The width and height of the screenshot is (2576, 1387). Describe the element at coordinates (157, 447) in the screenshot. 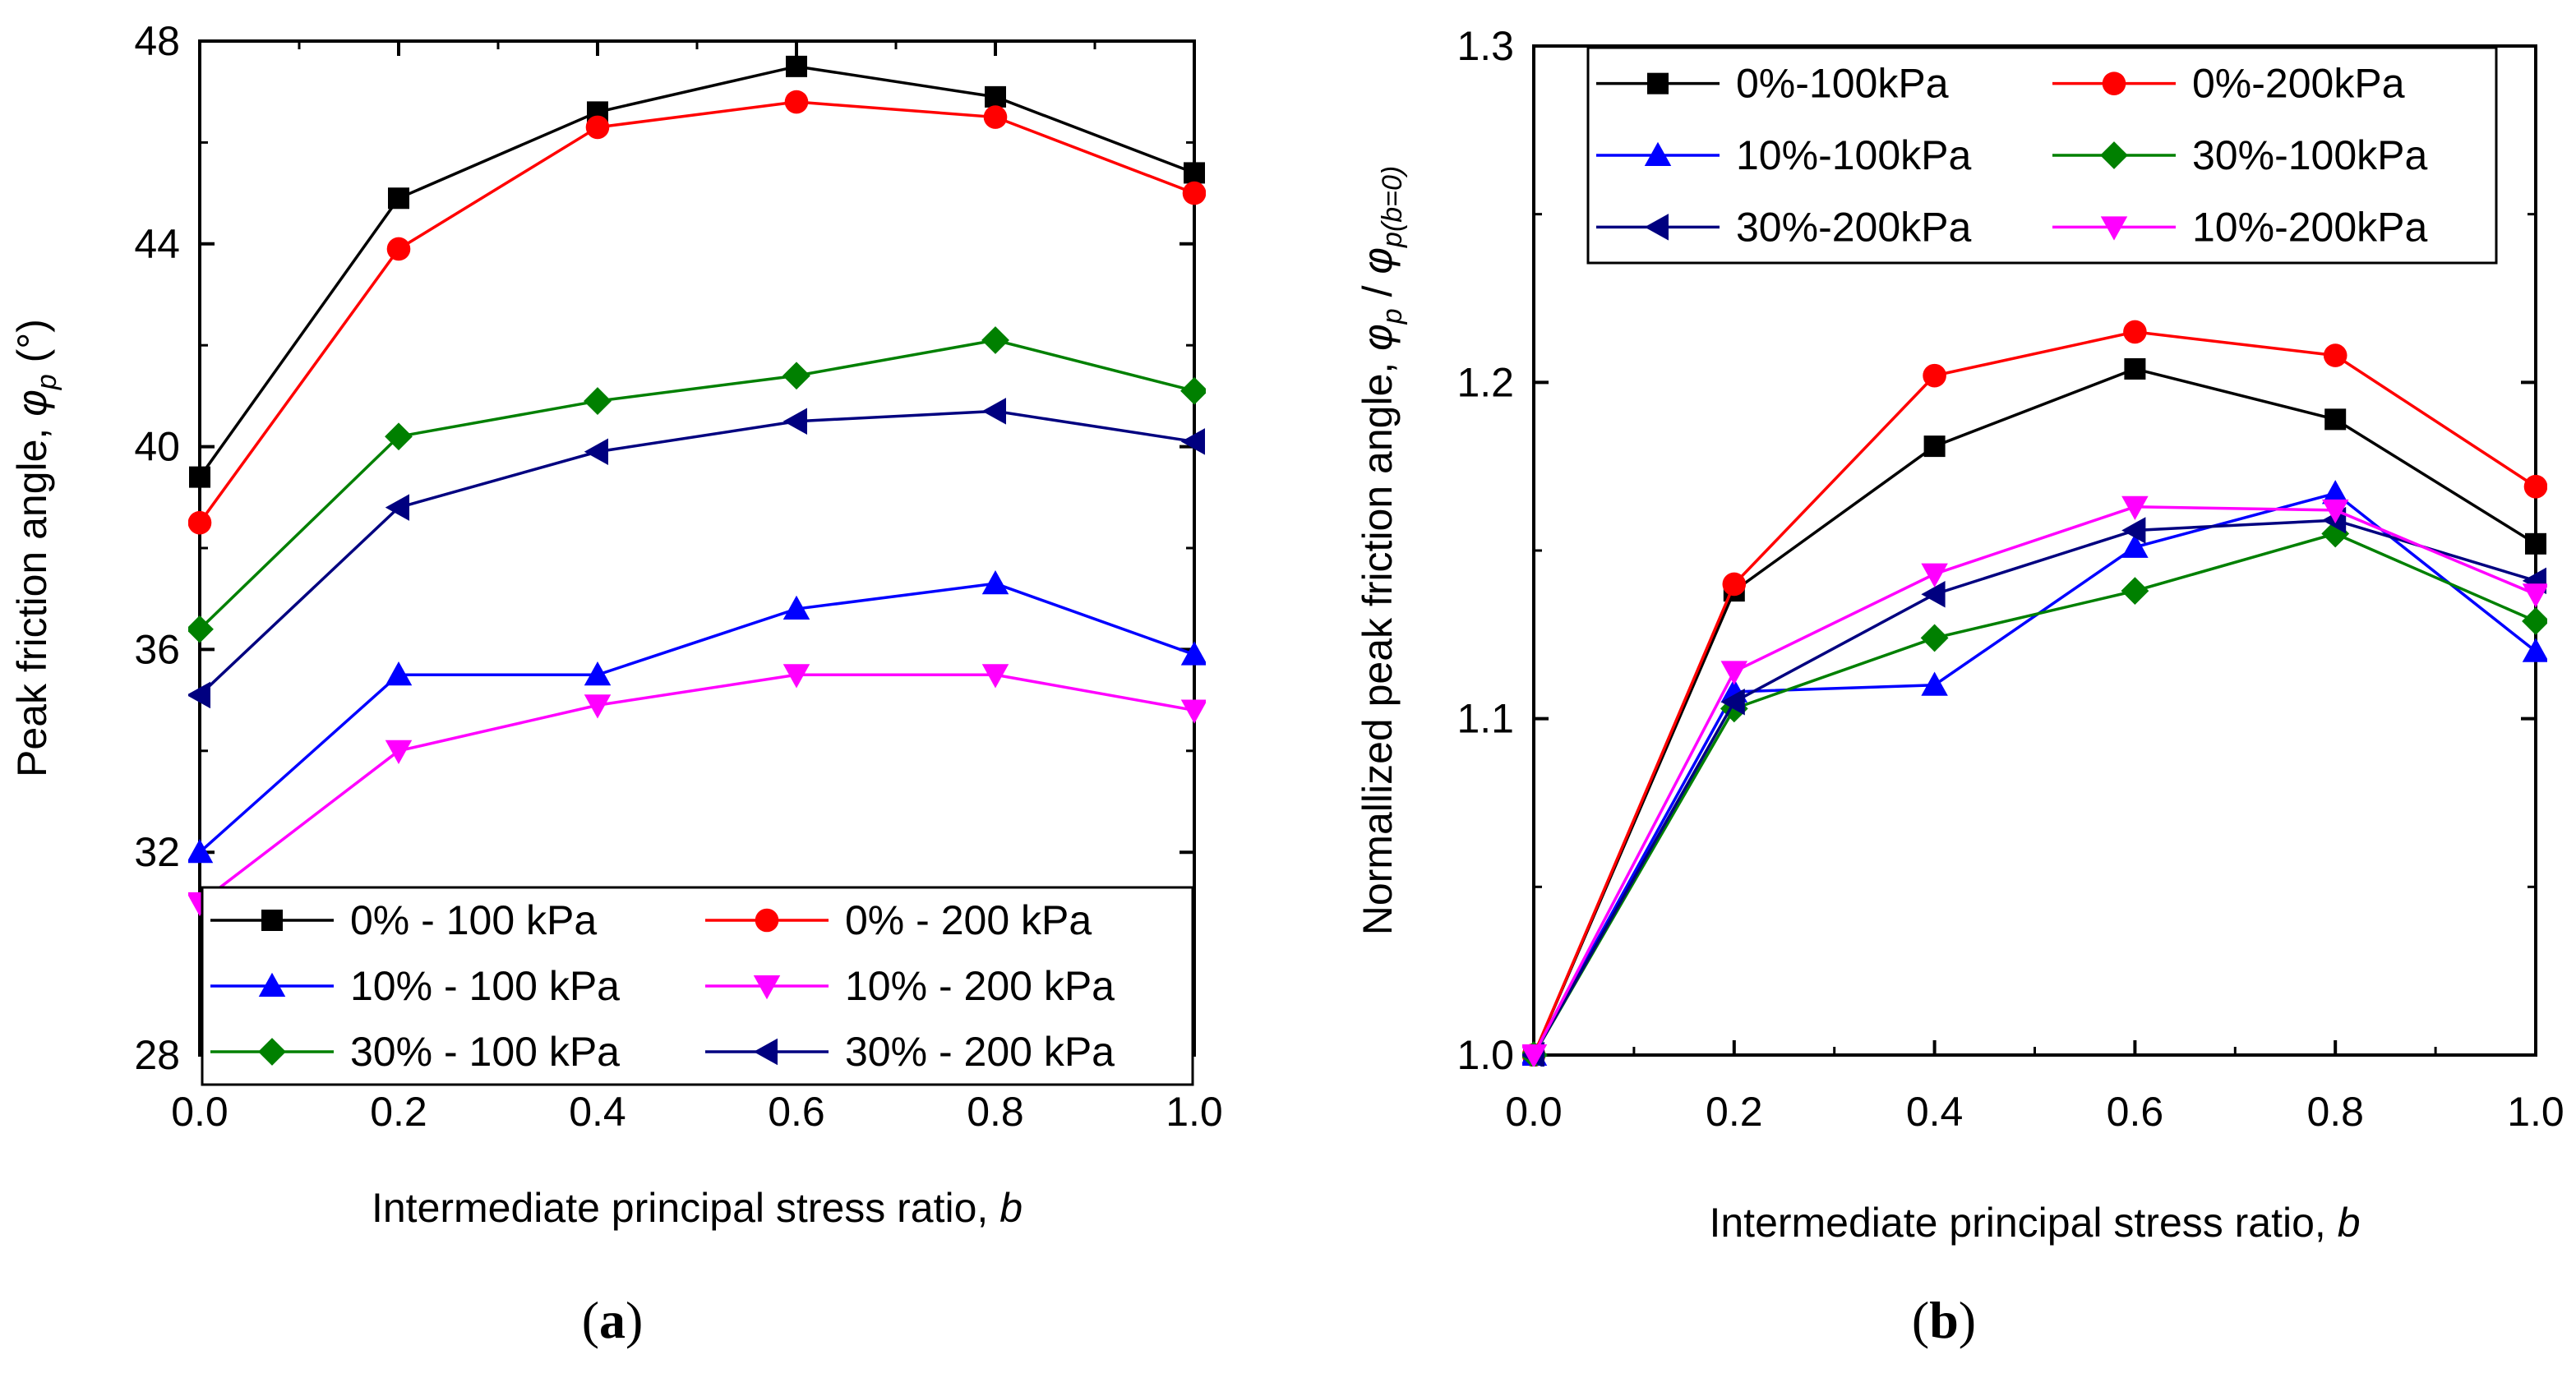

I see `y-tick-label: 40` at that location.